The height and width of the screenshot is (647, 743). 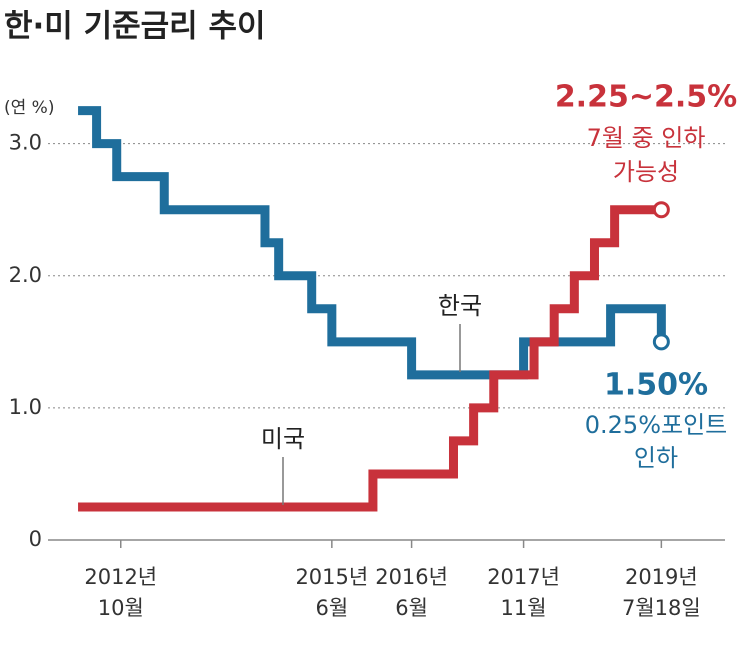 What do you see at coordinates (646, 138) in the screenshot?
I see `annotation: 7월 중 인하` at bounding box center [646, 138].